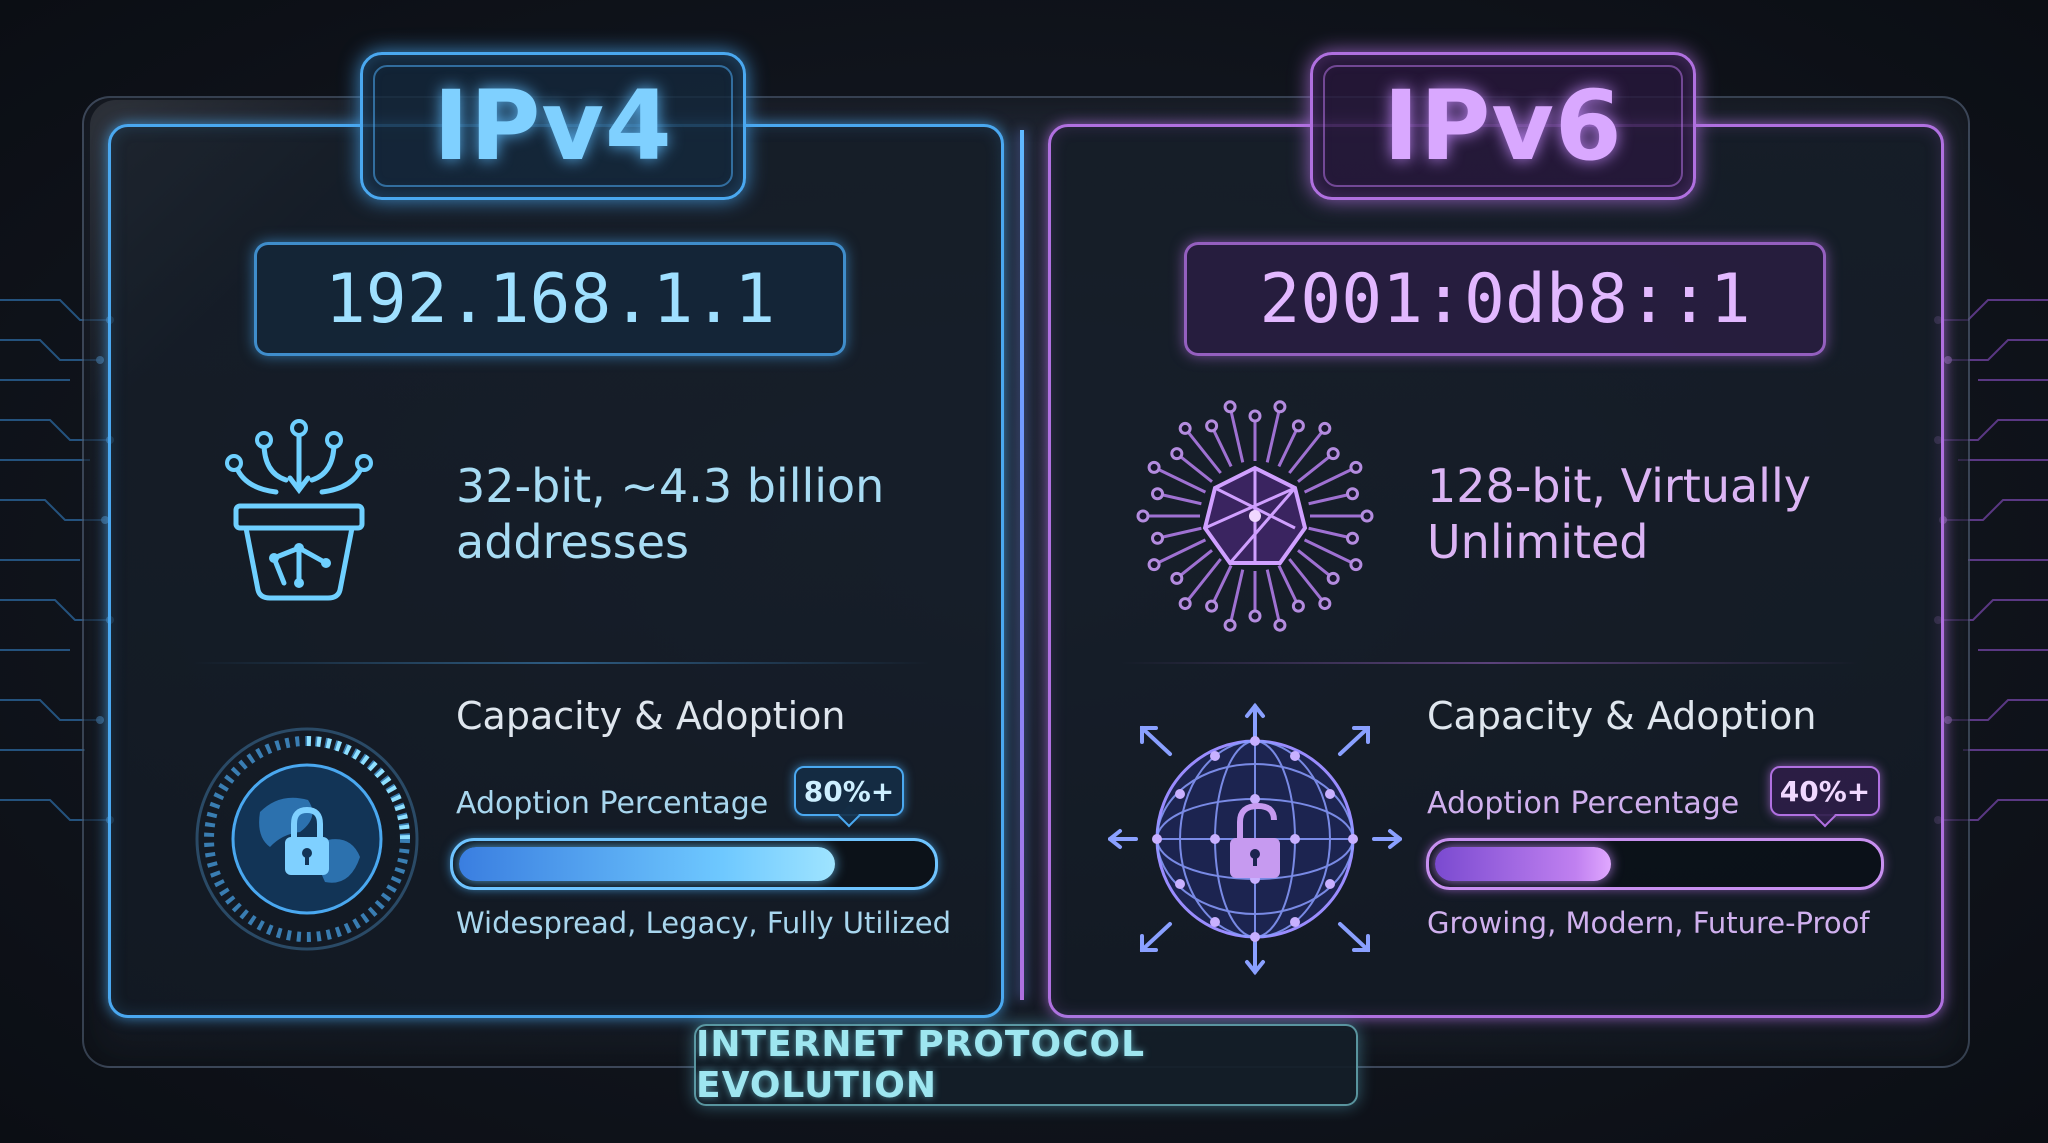 This screenshot has width=2048, height=1143. I want to click on ipv4-capacity: 32-bit, ~4.3 billion addresses, so click(670, 514).